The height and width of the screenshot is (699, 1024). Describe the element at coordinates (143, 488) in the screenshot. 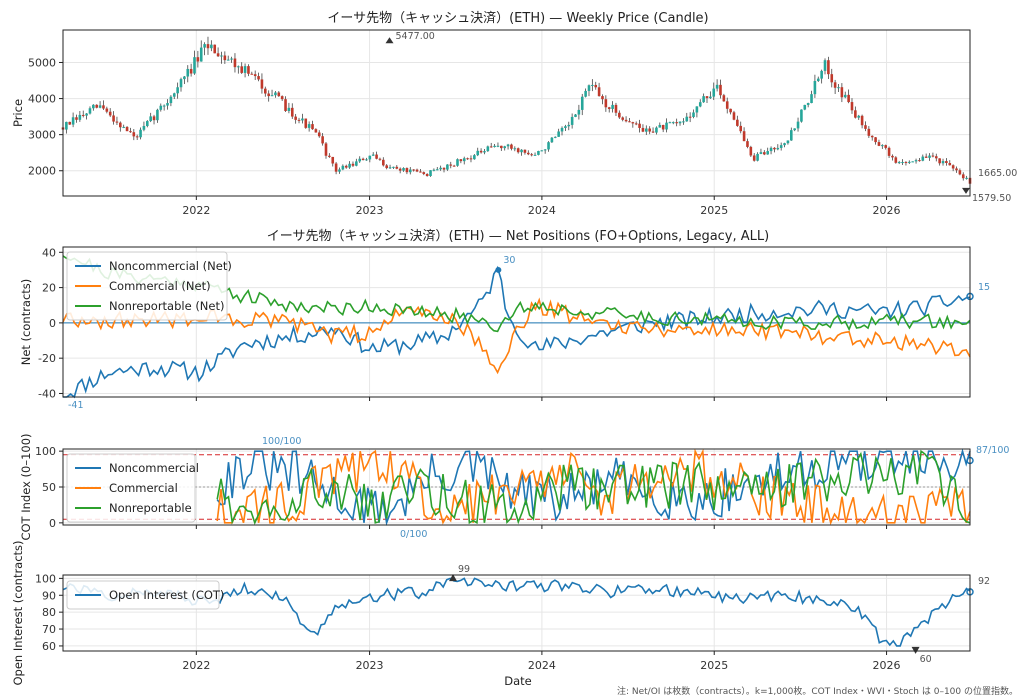

I see `cot-legend-label: Commercial` at that location.